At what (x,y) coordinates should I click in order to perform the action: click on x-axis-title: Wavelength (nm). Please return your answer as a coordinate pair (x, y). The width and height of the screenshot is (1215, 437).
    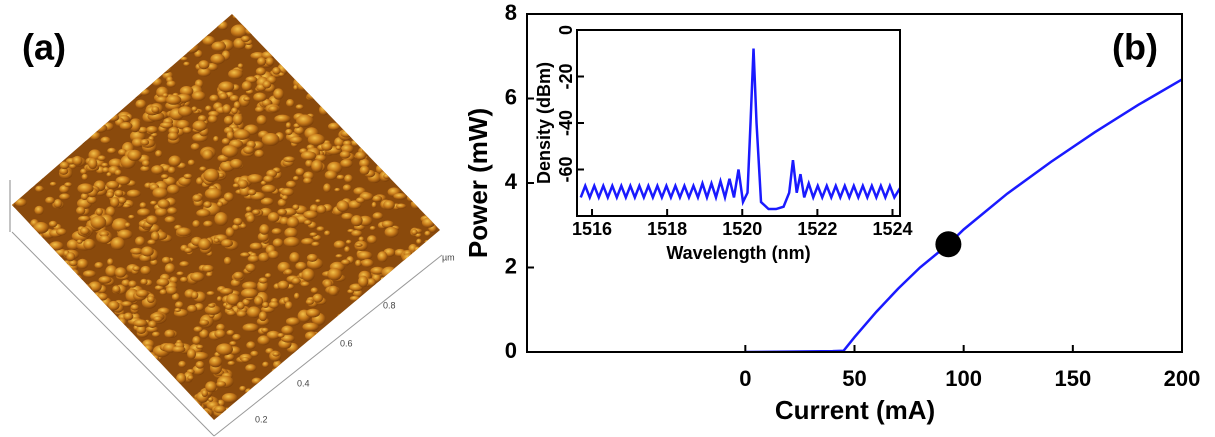
    Looking at the image, I should click on (738, 253).